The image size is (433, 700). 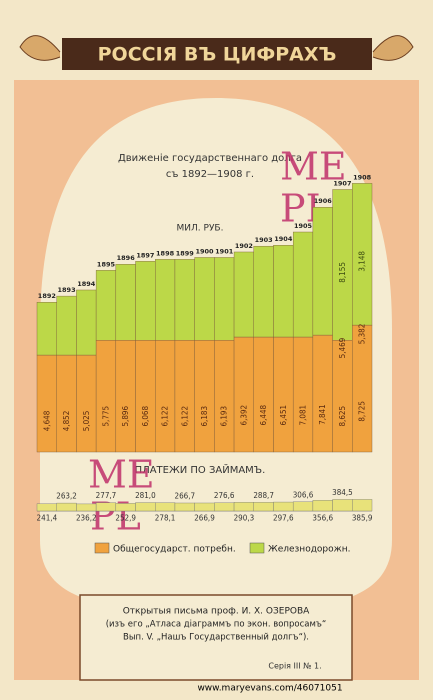 I want to click on bar-label: 6,193, so click(x=224, y=416).